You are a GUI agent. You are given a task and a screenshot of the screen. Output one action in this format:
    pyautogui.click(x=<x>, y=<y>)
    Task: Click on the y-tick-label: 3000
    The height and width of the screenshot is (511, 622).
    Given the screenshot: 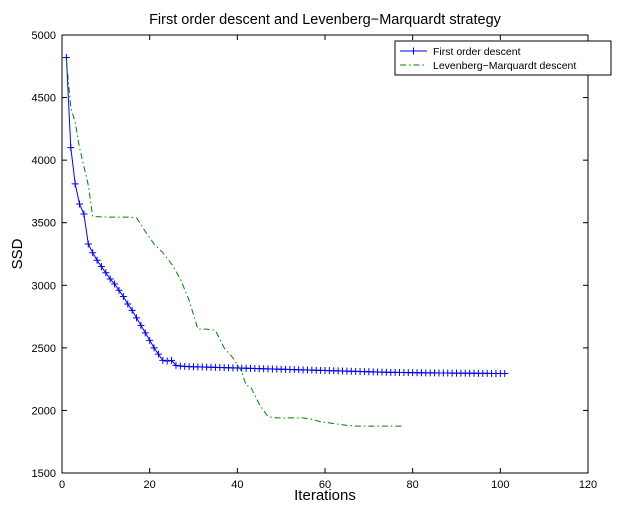 What is the action you would take?
    pyautogui.click(x=44, y=286)
    